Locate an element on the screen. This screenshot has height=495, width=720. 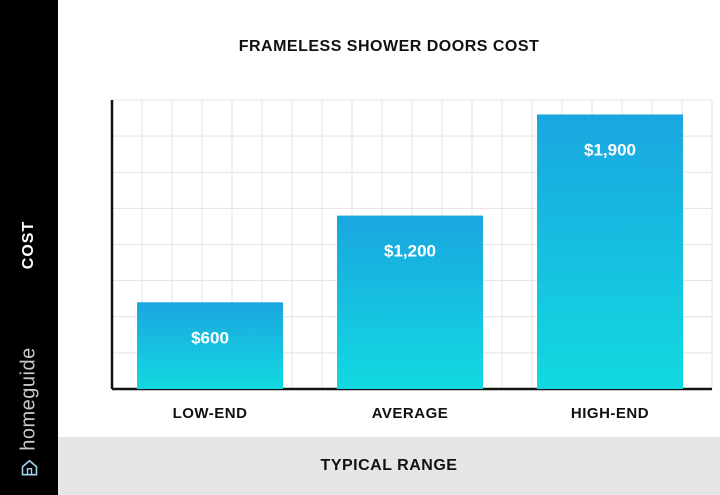
category-label: LOW-END is located at coordinates (210, 413).